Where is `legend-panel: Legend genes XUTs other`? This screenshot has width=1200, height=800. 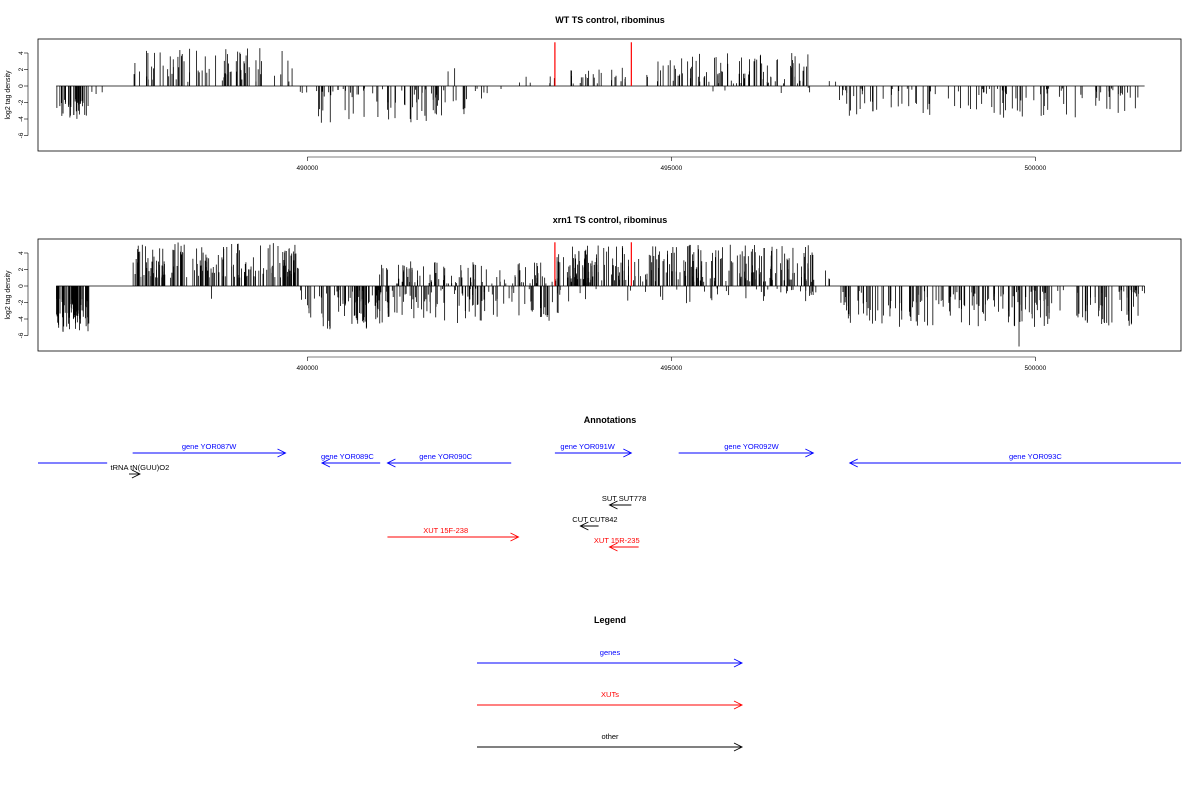
legend-panel: Legend genes XUTs other is located at coordinates (610, 683).